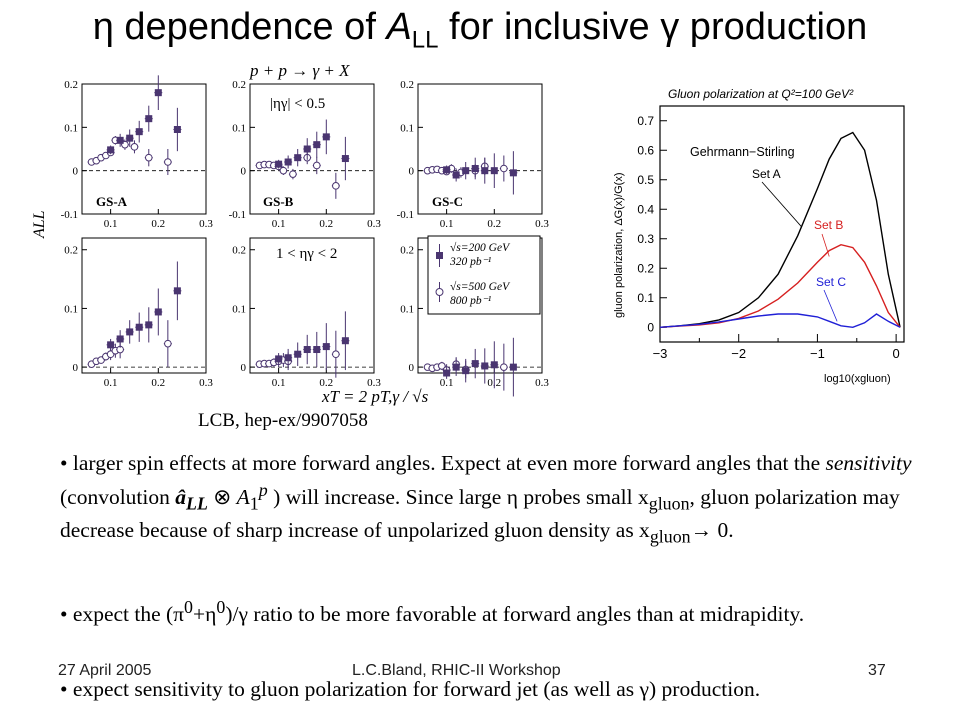  Describe the element at coordinates (761, 94) in the screenshot. I see `gluon-chart-title: Gluon polarization at Q²=100 GeV²` at that location.